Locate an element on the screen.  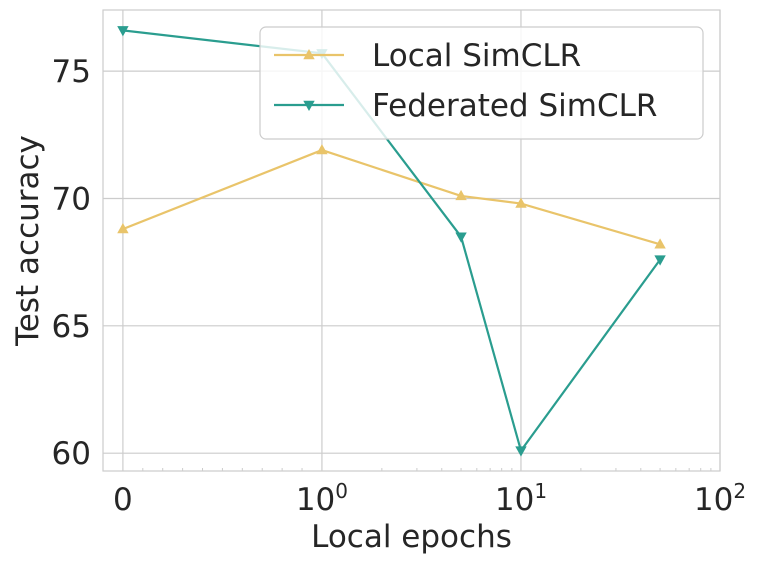
x-tick-label: 0 is located at coordinates (123, 500).